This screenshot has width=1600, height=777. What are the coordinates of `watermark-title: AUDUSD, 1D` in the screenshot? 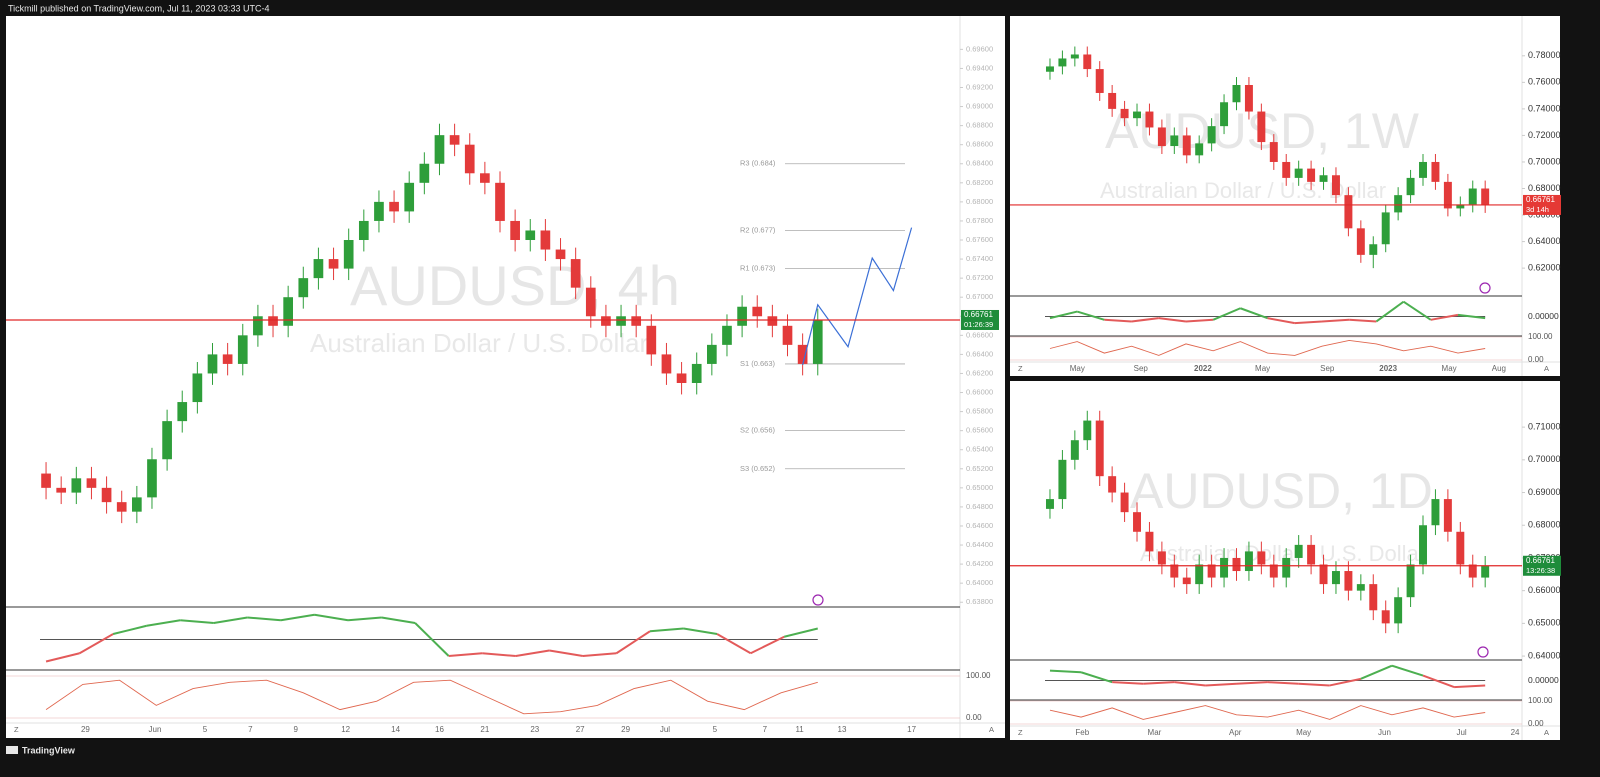 It's located at (1281, 491).